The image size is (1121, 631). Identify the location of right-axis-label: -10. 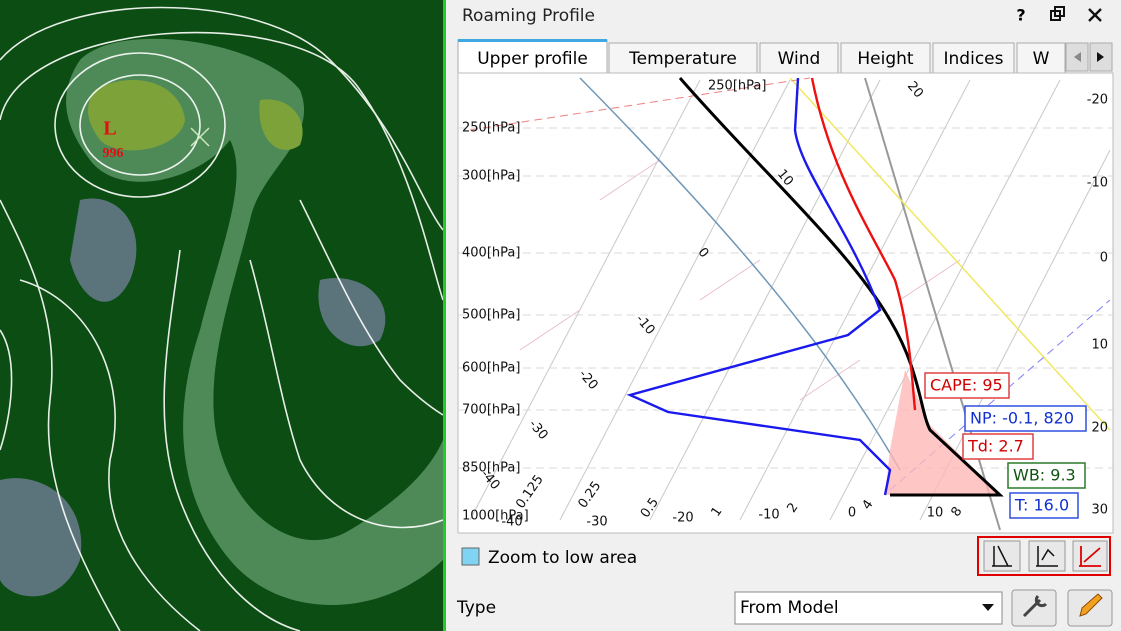
(1097, 183).